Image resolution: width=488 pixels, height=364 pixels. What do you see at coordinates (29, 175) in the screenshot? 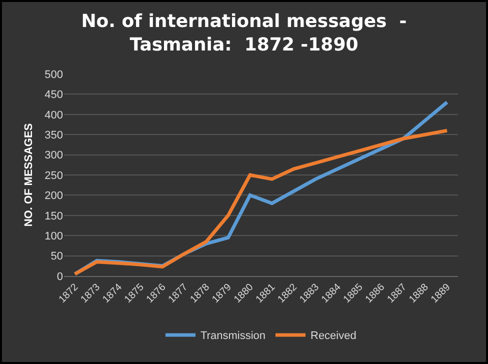
I see `y-axis-title: NO. OF MESSAGES` at bounding box center [29, 175].